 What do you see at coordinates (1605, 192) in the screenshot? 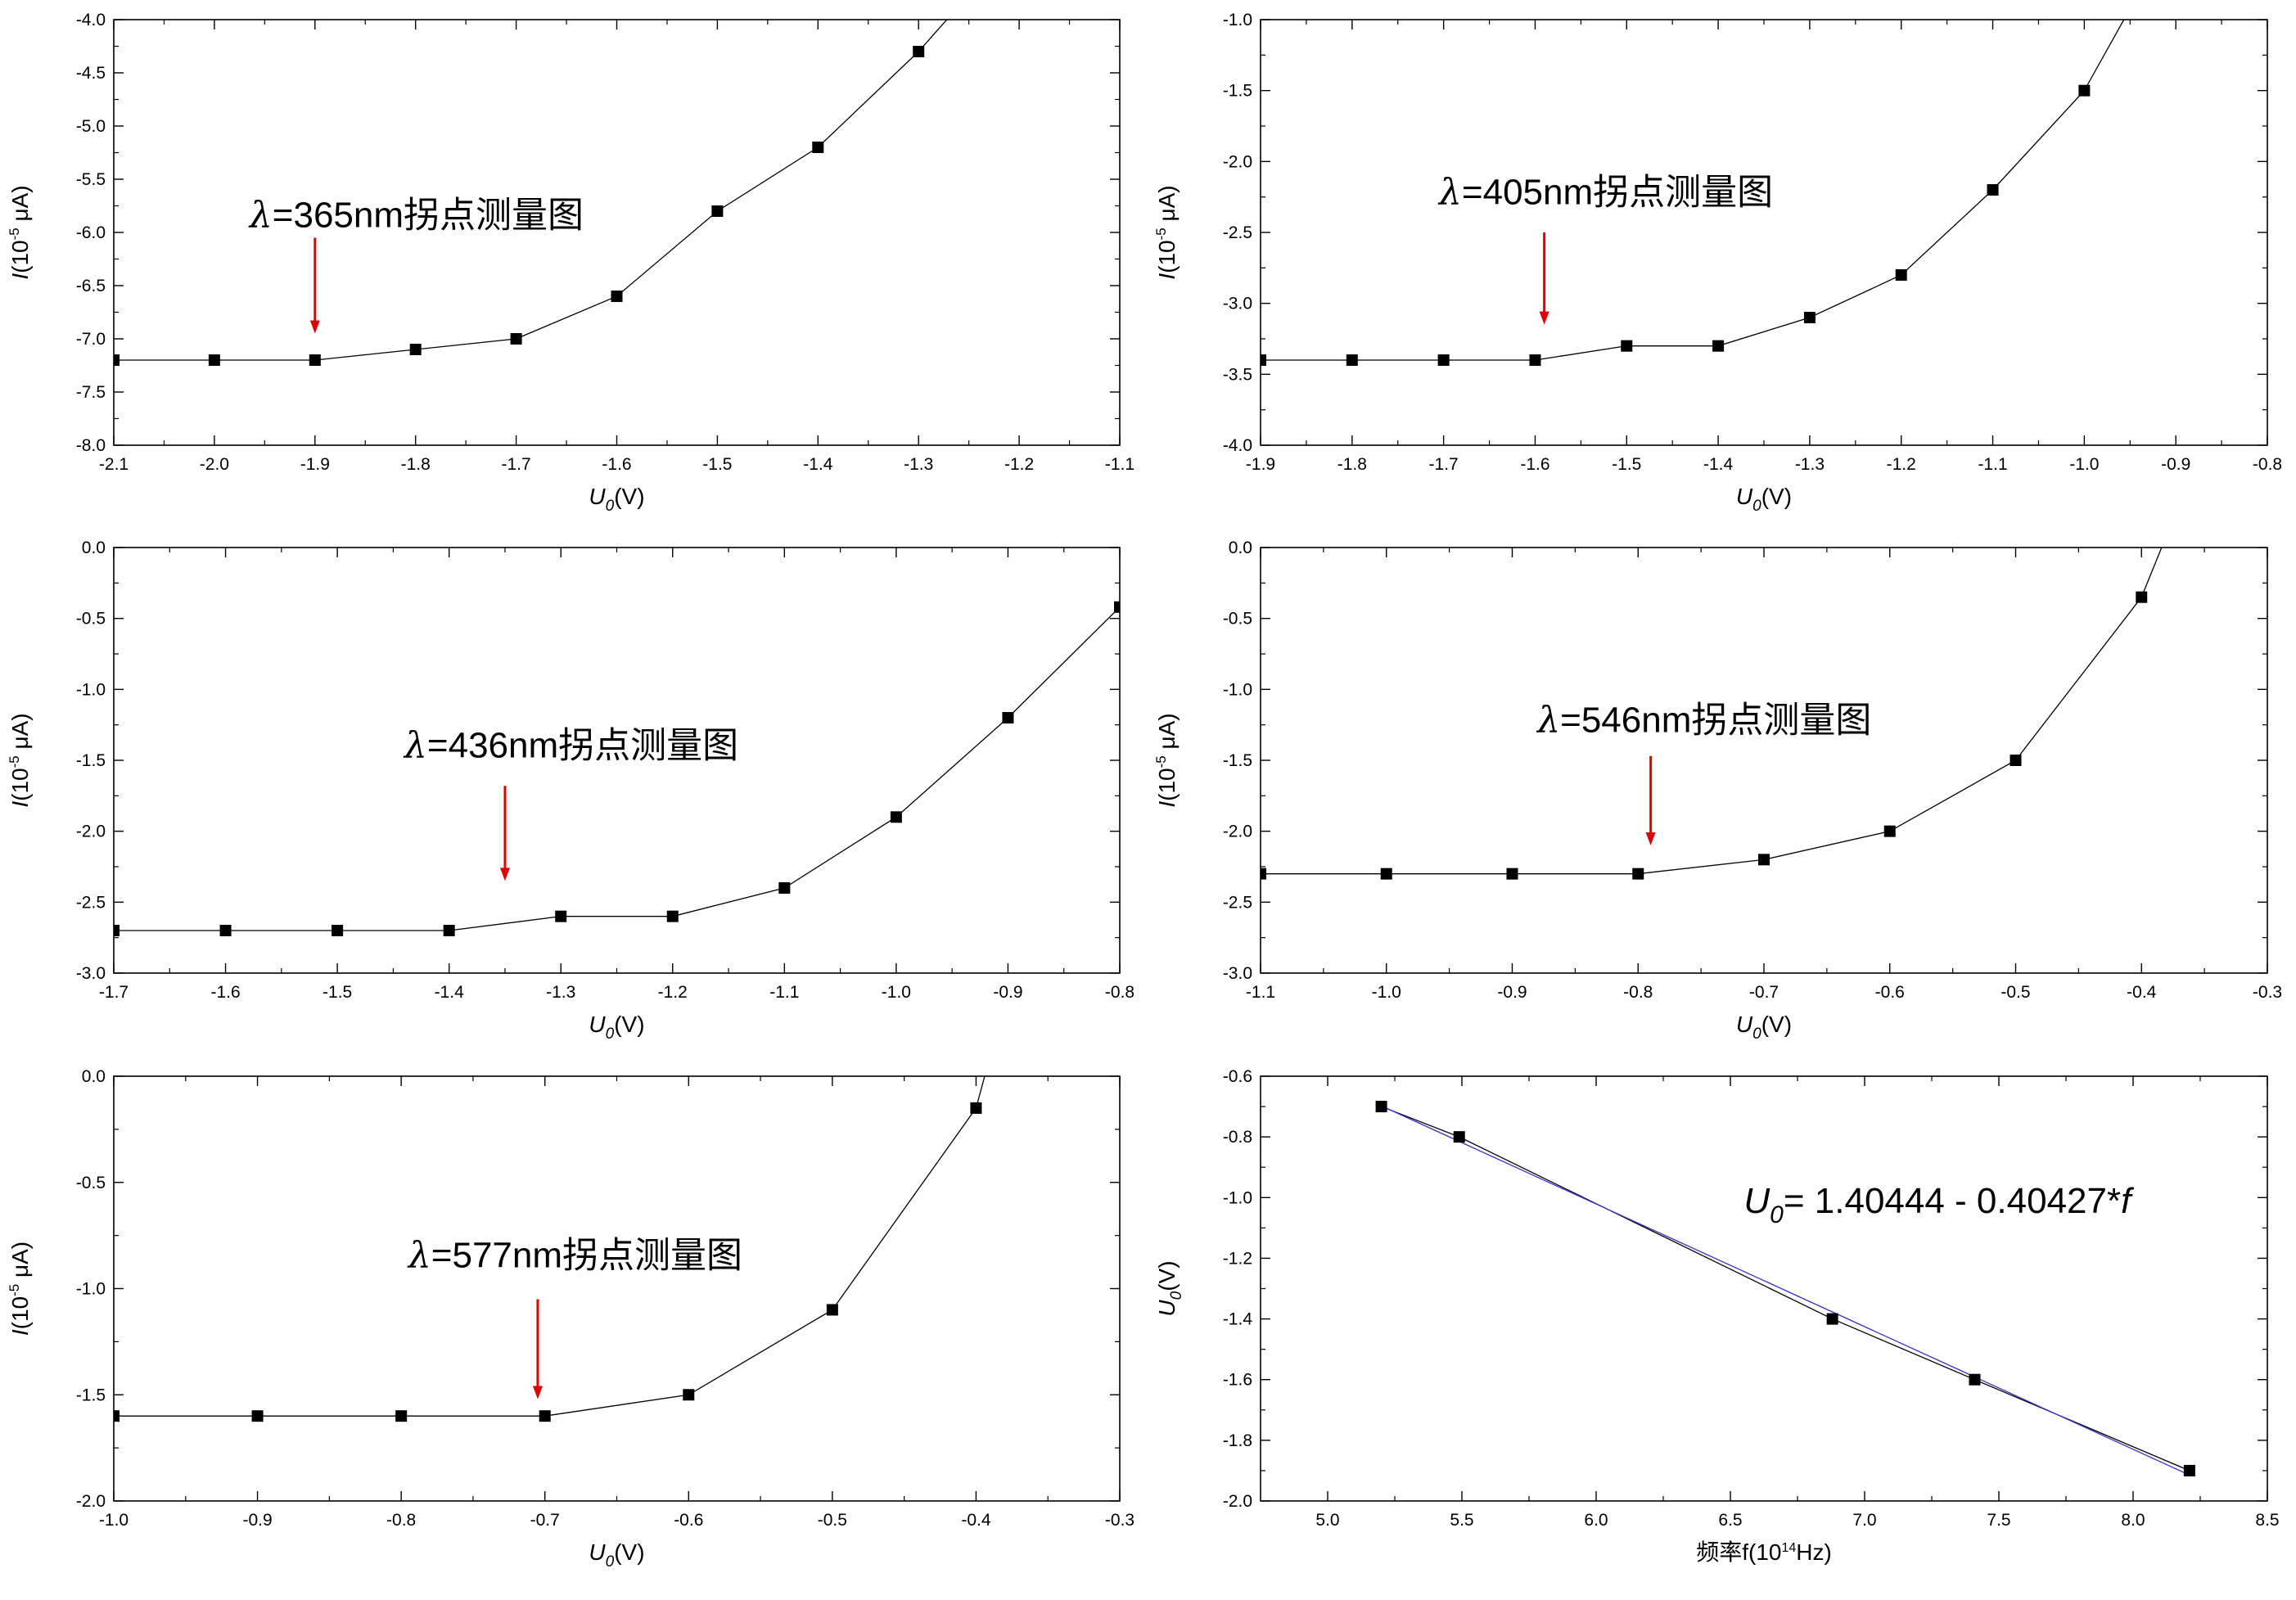
I see `wavelength-label: λ=405nm拐点测量图` at bounding box center [1605, 192].